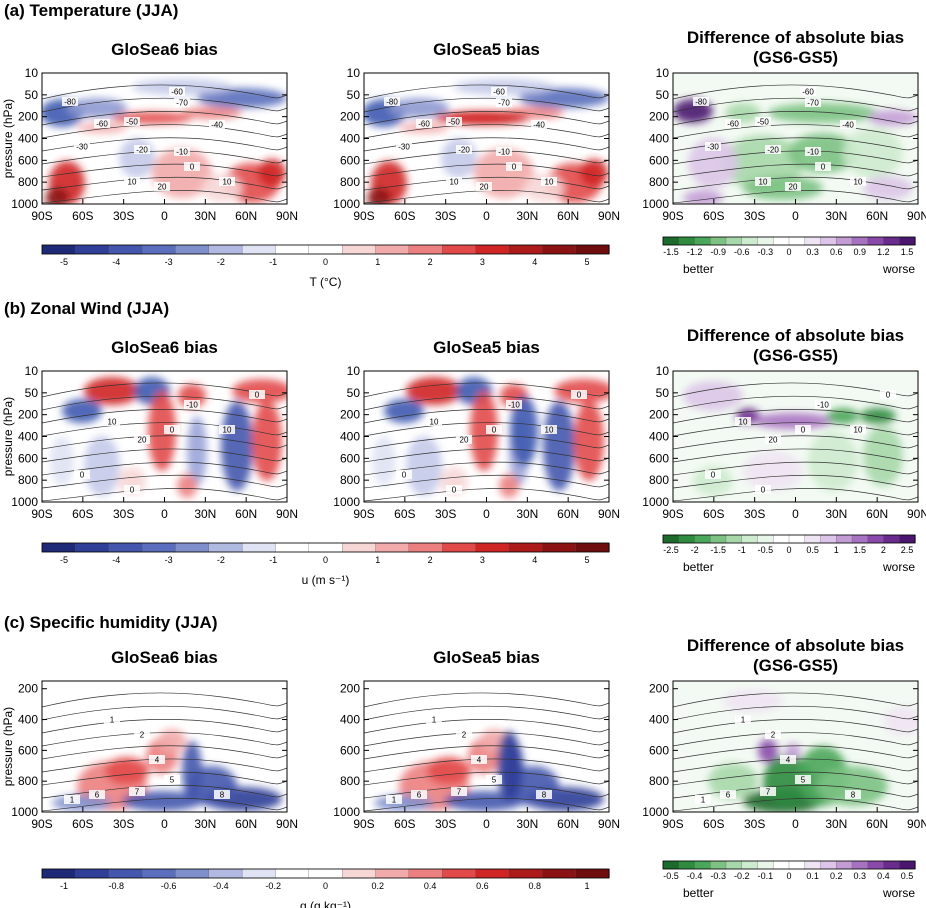 The height and width of the screenshot is (908, 926). Describe the element at coordinates (898, 567) in the screenshot. I see `worse-label: worse` at that location.